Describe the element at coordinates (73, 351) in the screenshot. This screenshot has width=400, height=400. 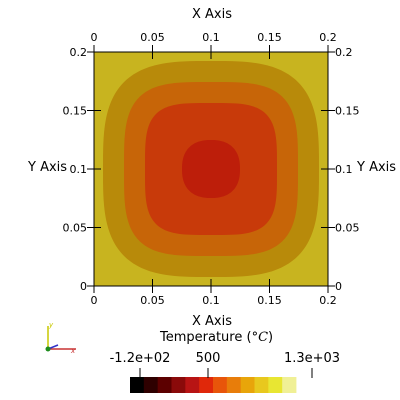
I see `orientation-x-label: x` at that location.